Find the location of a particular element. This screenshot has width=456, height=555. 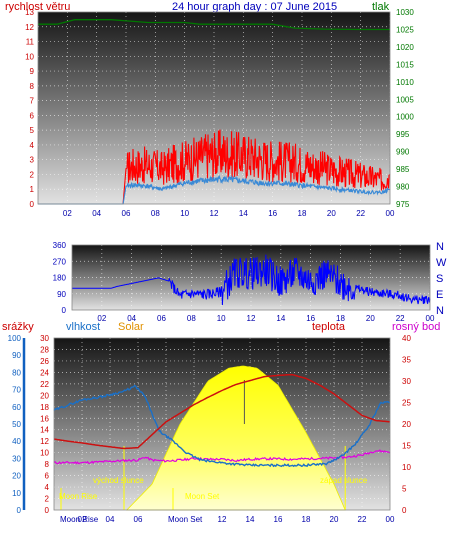

wind-x-tick-label: 14 is located at coordinates (243, 213).